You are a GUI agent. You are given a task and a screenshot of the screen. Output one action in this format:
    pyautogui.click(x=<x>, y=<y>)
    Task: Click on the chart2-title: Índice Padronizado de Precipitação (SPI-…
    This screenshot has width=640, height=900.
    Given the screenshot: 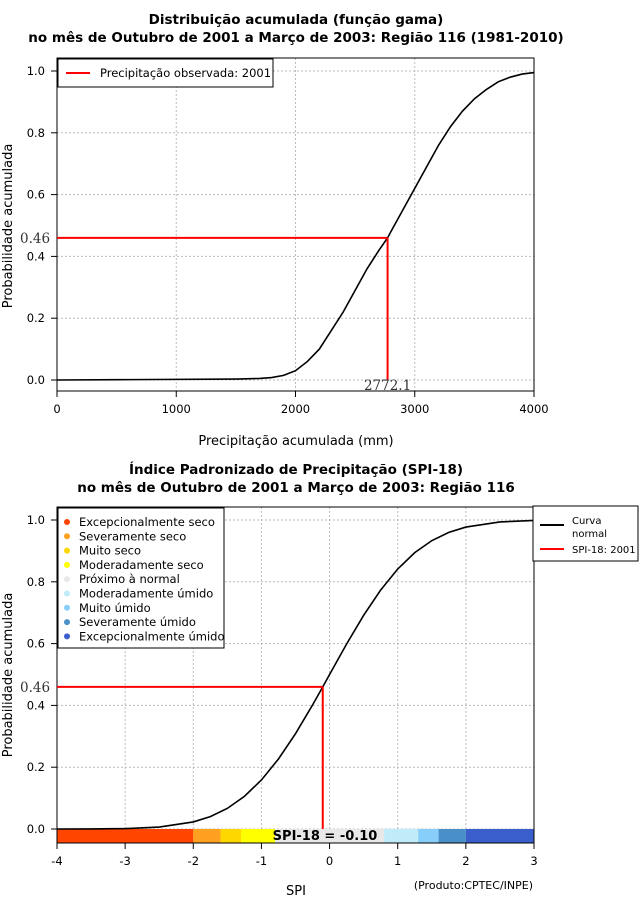 What is the action you would take?
    pyautogui.click(x=296, y=469)
    